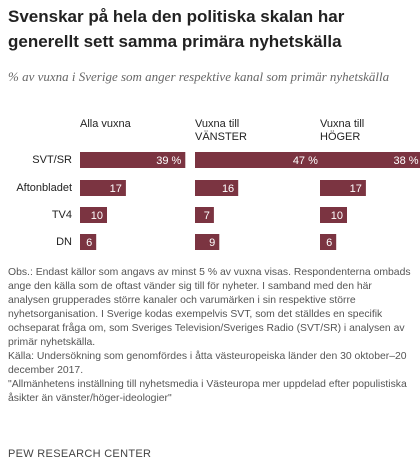  I want to click on value-label: 47 %, so click(305, 161).